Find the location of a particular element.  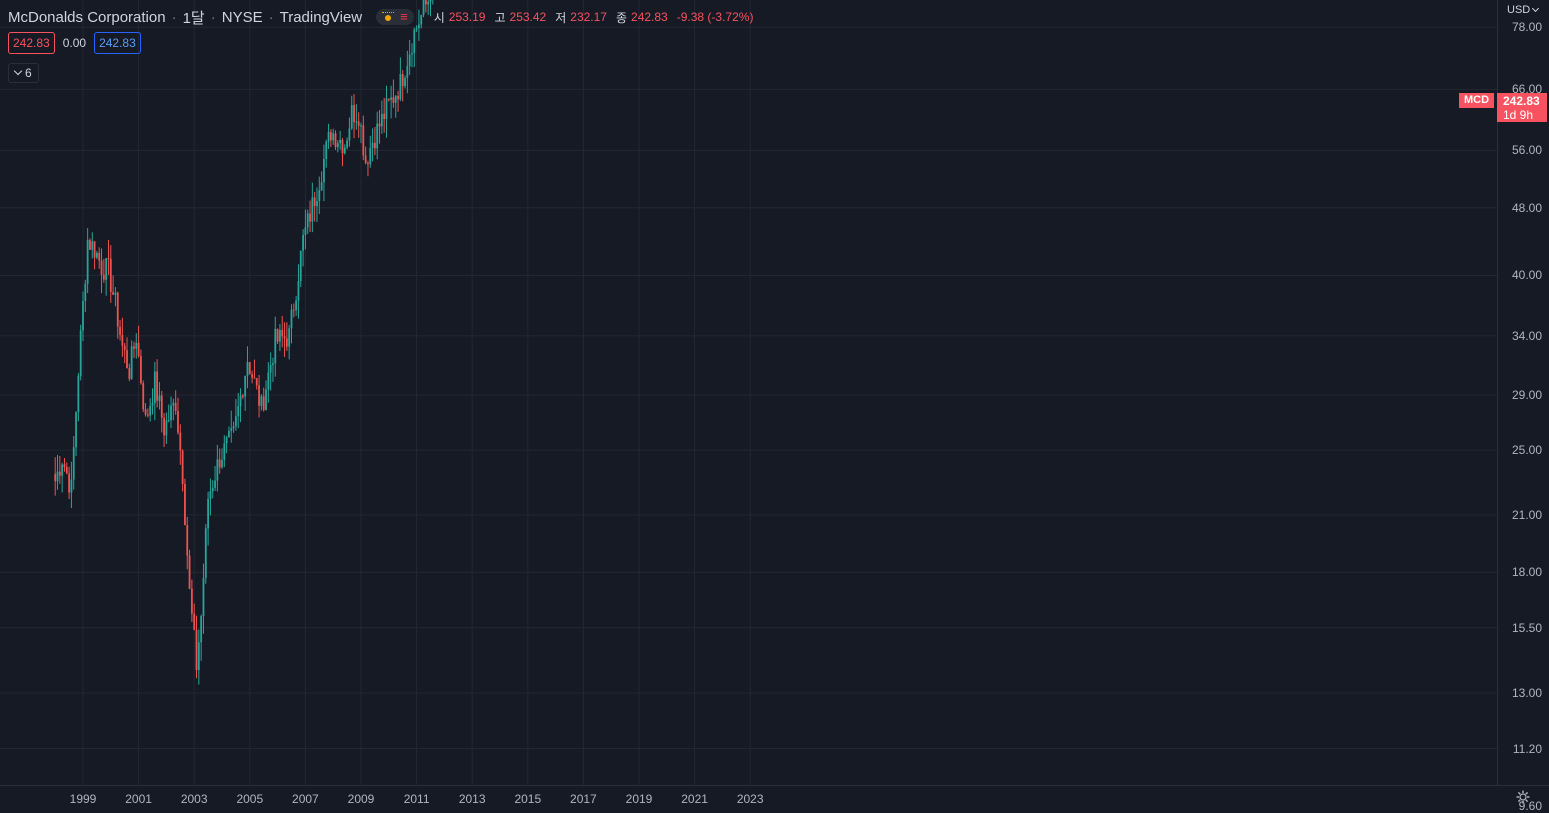

timeframe: 1달 is located at coordinates (193, 18).